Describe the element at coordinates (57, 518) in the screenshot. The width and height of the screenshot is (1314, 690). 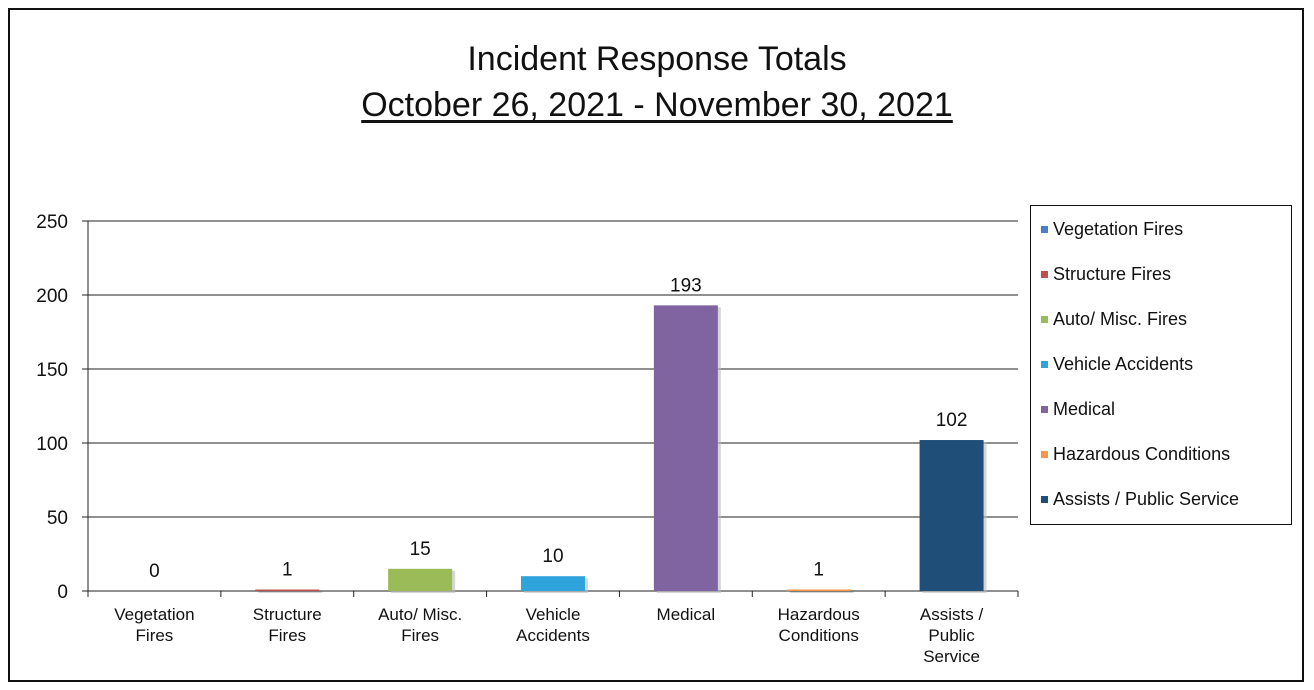
I see `y-tick-label: 50` at that location.